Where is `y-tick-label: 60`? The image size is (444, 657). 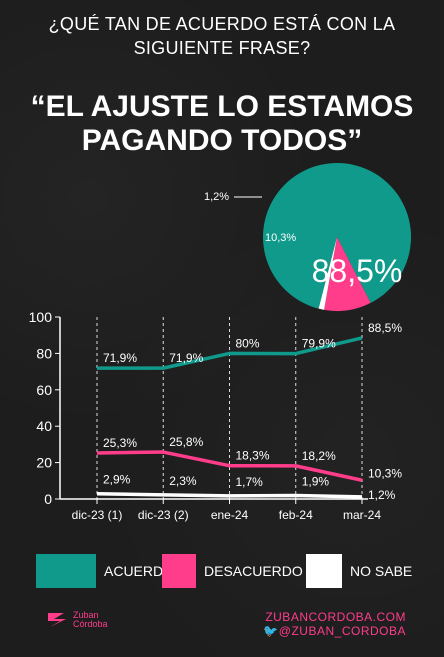 y-tick-label: 60 is located at coordinates (44, 390).